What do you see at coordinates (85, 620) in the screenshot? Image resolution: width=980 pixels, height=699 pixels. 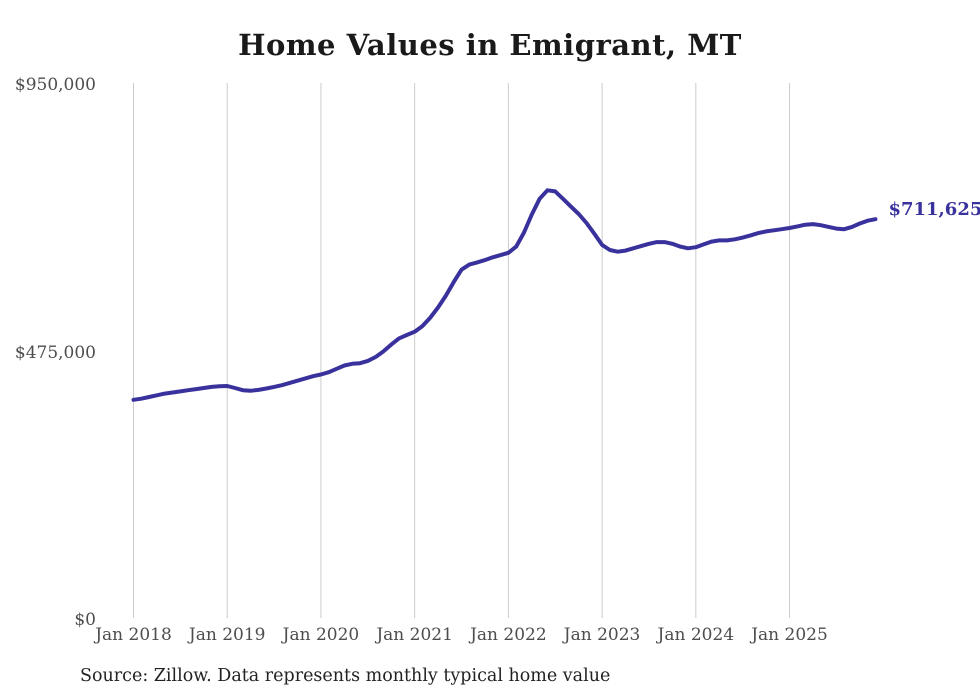 I see `y-tick-label: $0` at bounding box center [85, 620].